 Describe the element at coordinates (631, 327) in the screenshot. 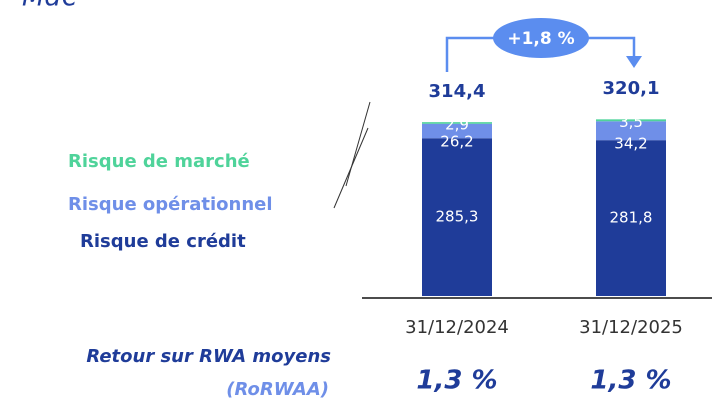

I see `x-tick-label: 31/12/2025` at that location.